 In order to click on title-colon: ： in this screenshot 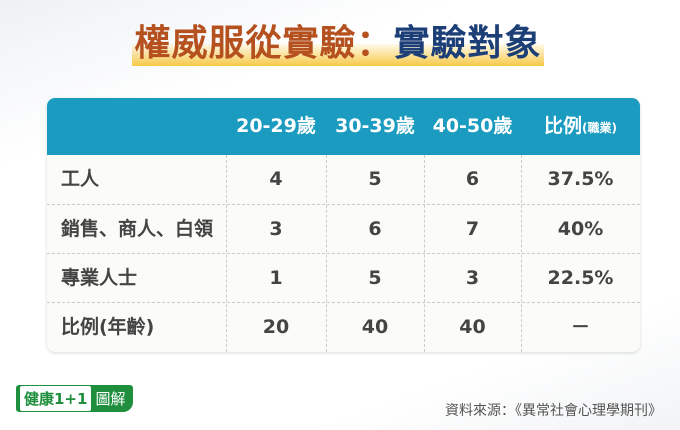, I will do `click(375, 43)`.